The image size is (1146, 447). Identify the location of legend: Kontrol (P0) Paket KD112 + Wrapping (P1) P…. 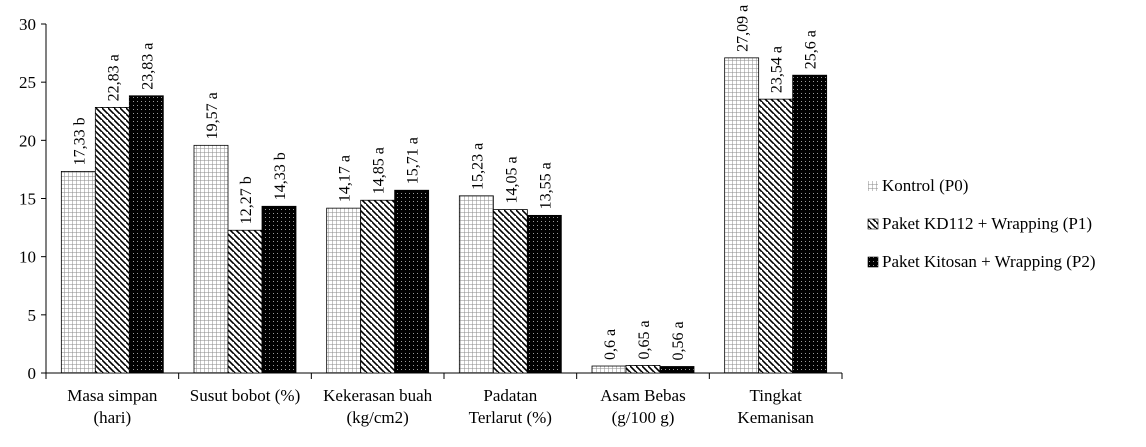
(981, 223).